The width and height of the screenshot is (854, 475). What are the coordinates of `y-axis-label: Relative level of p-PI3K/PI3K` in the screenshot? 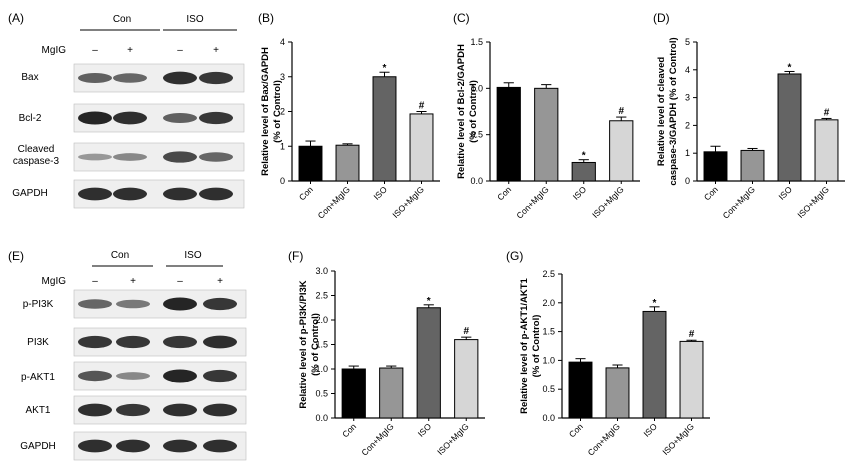 It's located at (303, 344).